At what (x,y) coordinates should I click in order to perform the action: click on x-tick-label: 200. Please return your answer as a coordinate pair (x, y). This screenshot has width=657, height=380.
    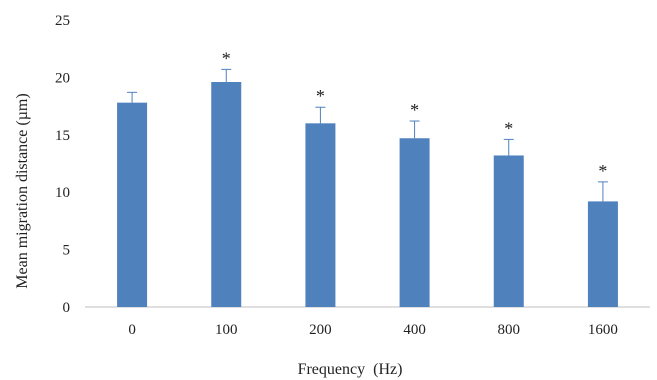
    Looking at the image, I should click on (320, 330).